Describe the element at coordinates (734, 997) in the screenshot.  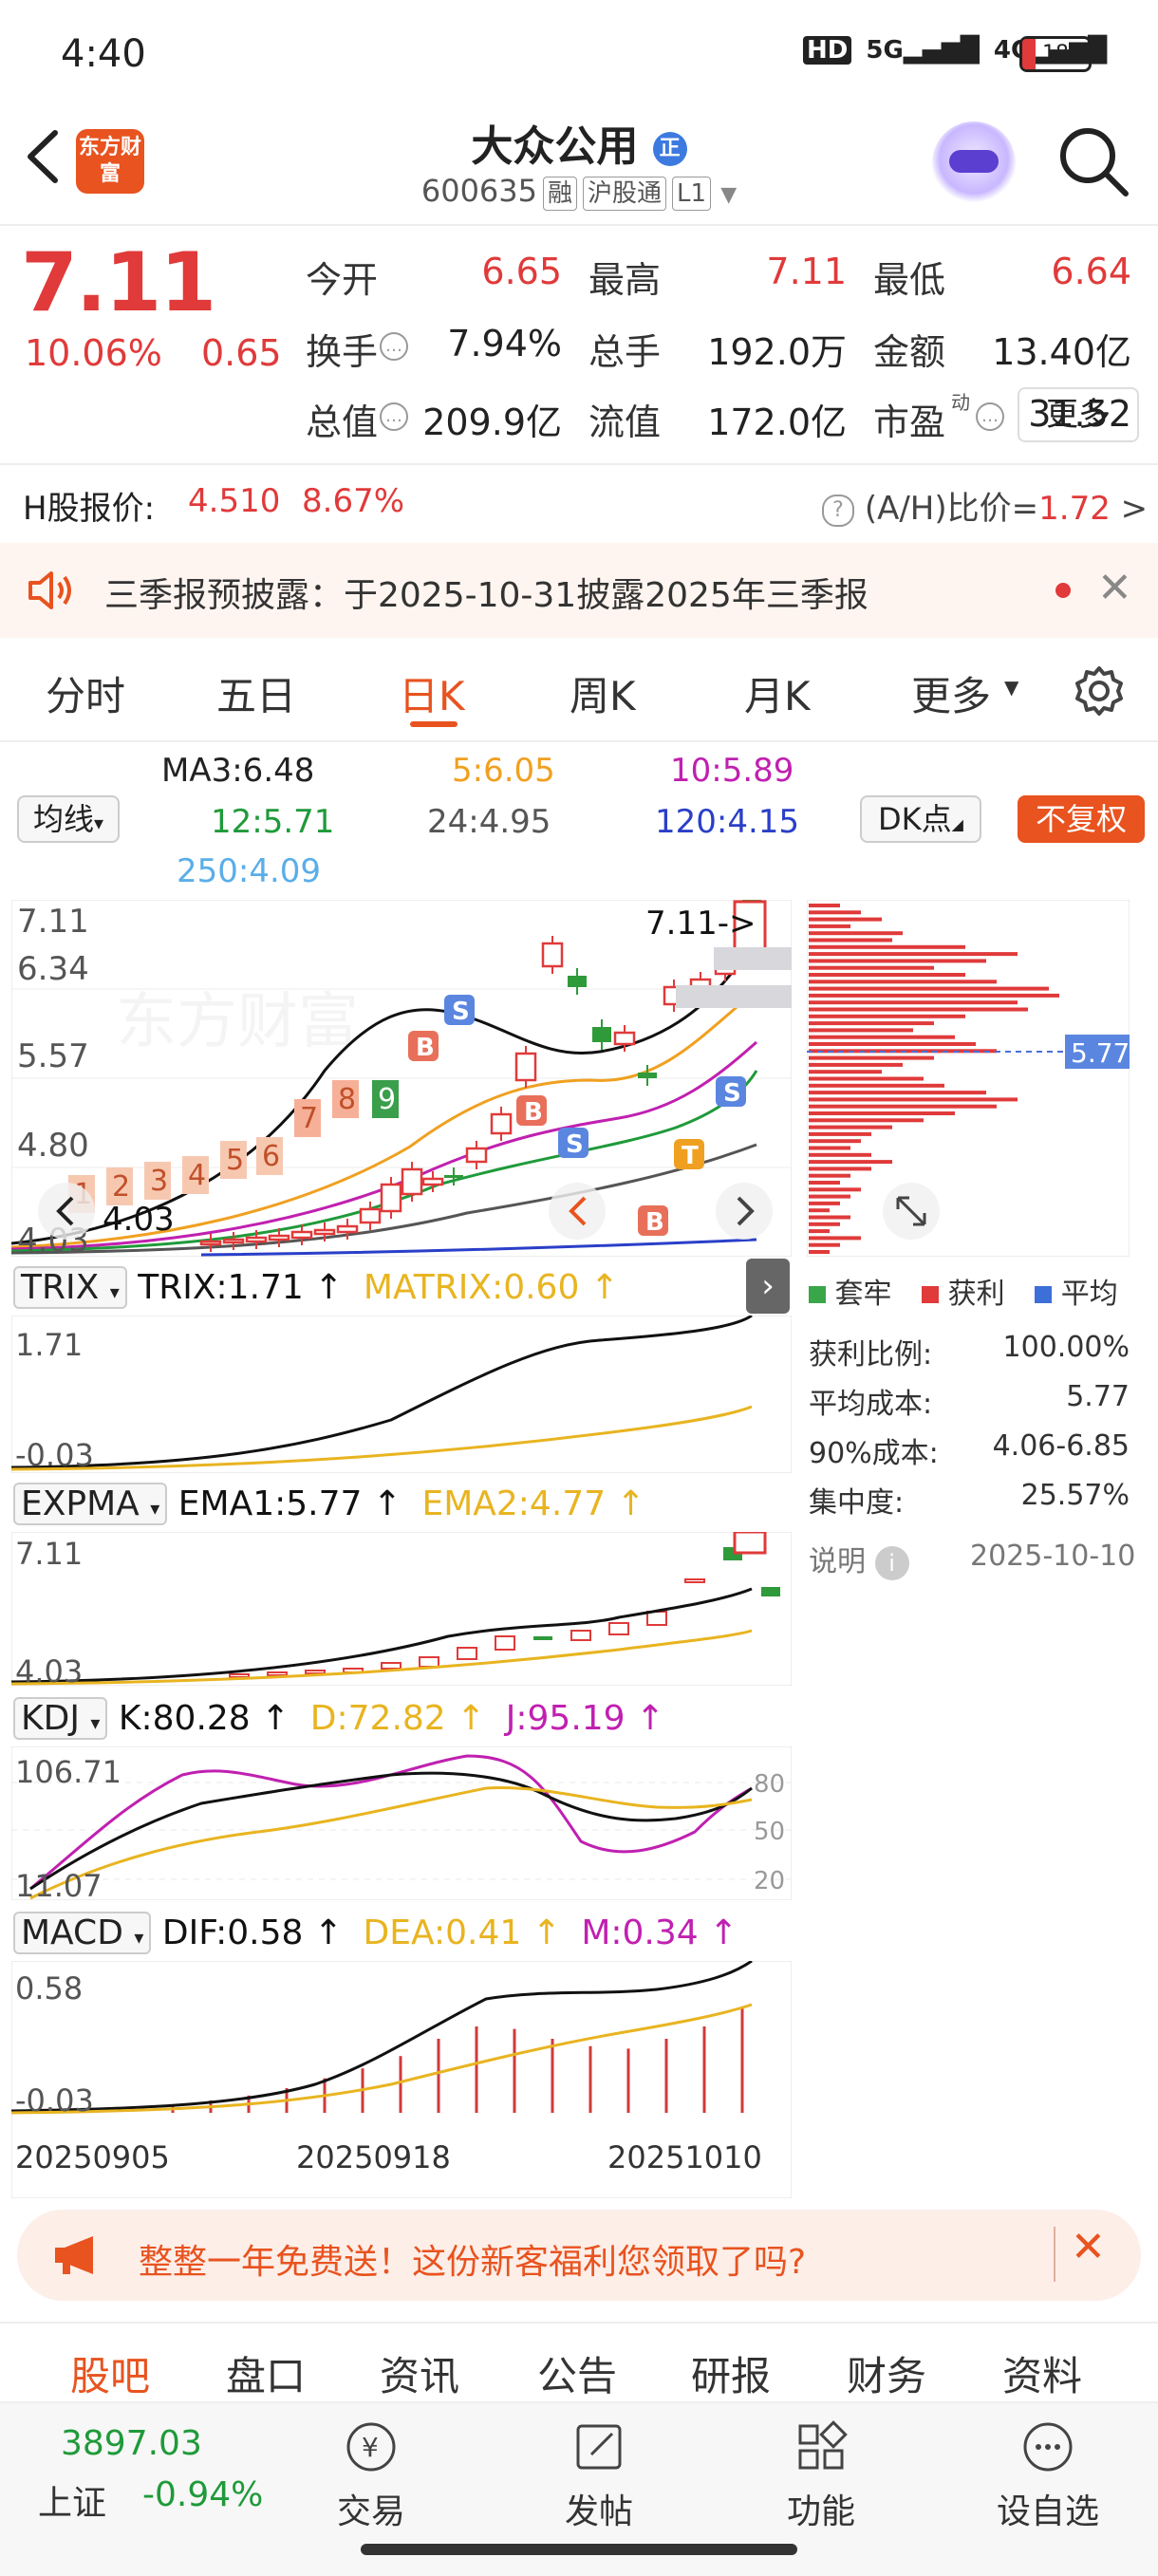
I see `price-zone-band` at that location.